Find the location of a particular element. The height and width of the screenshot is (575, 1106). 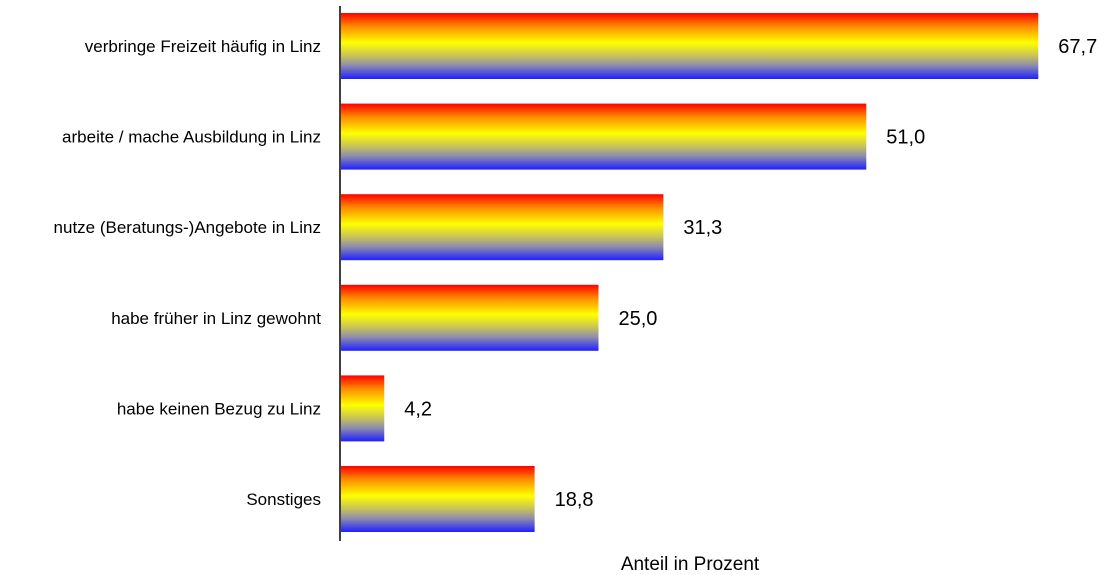

category-label: habe früher in Linz gewohnt is located at coordinates (216, 318).